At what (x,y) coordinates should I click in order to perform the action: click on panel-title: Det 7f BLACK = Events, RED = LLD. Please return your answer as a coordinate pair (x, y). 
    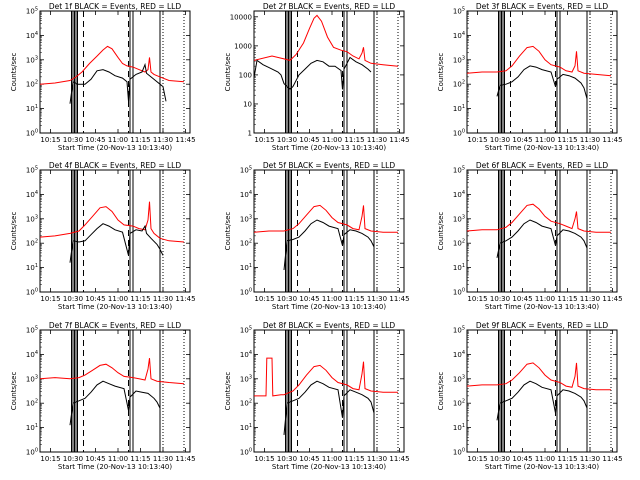
    Looking at the image, I should click on (115, 325).